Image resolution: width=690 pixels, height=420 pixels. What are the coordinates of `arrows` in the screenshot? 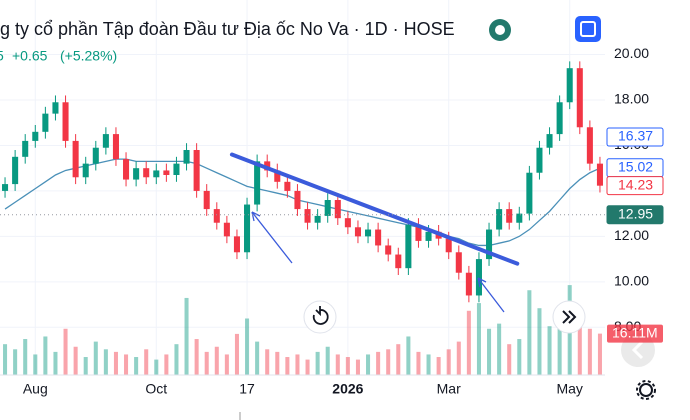 It's located at (378, 262).